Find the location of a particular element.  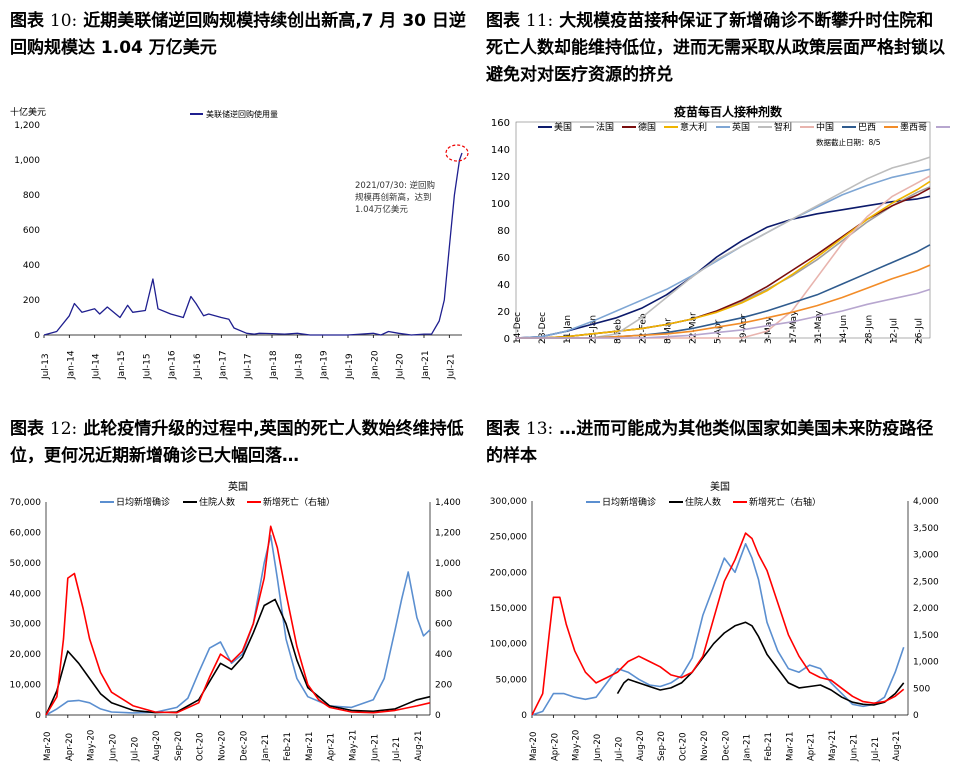

repo-x-tick-label: Jan-15 is located at coordinates (122, 365).